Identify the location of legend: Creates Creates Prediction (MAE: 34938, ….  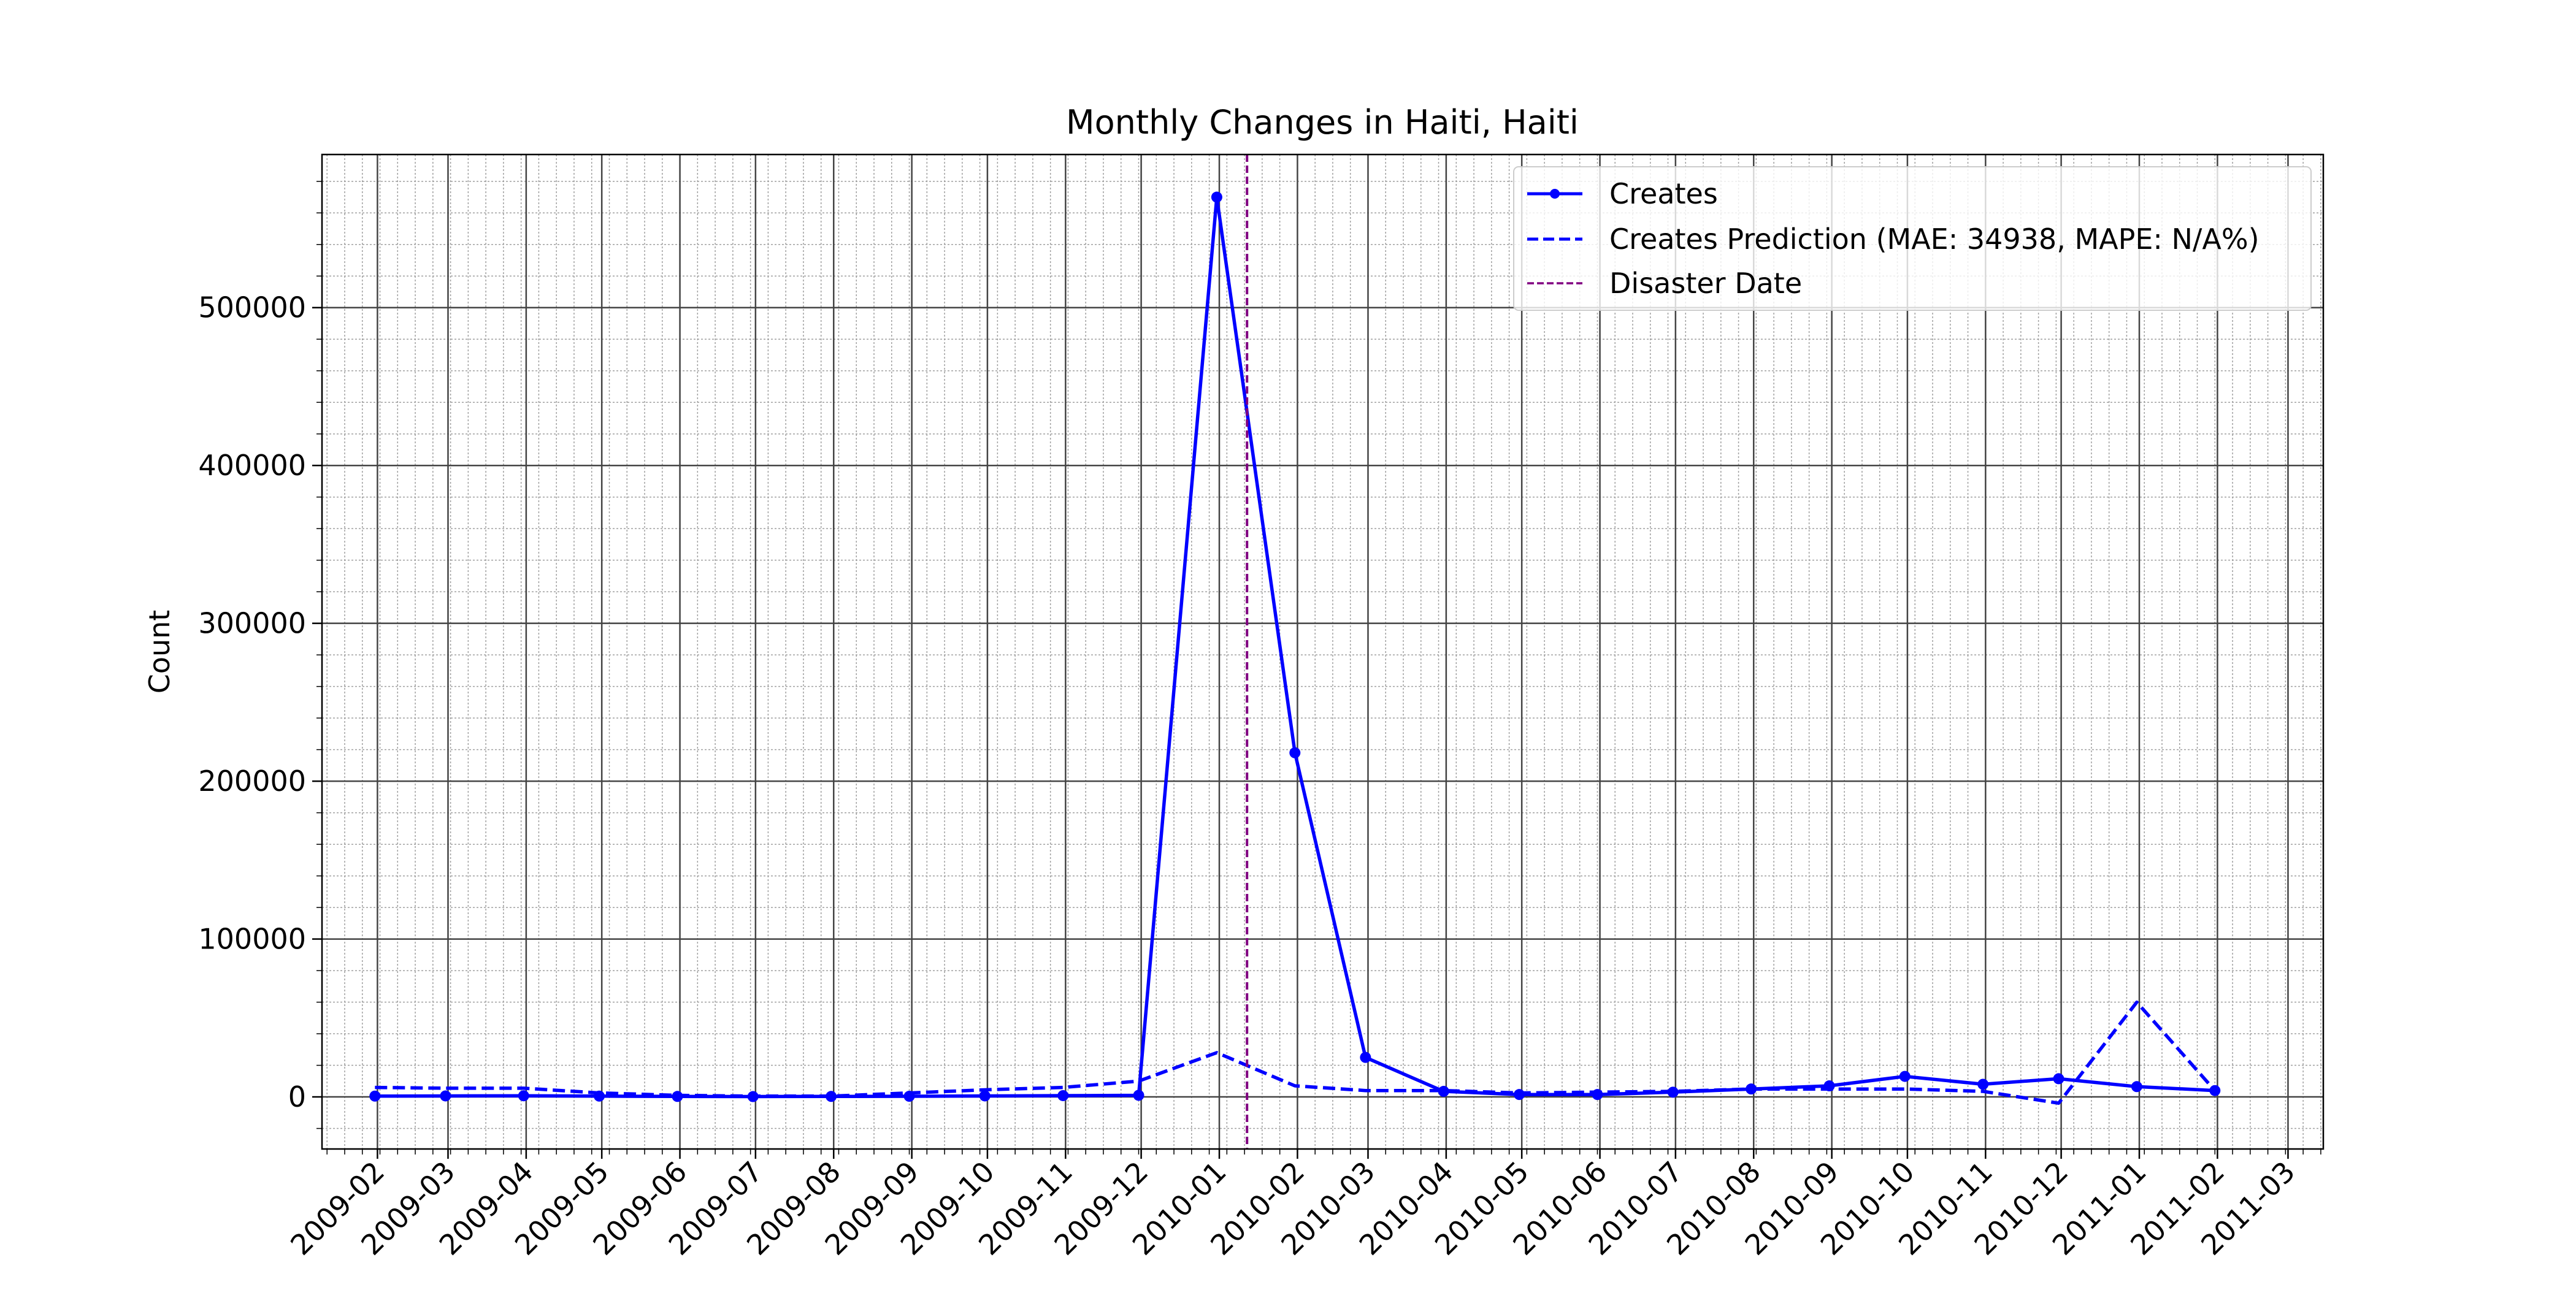
(1912, 238).